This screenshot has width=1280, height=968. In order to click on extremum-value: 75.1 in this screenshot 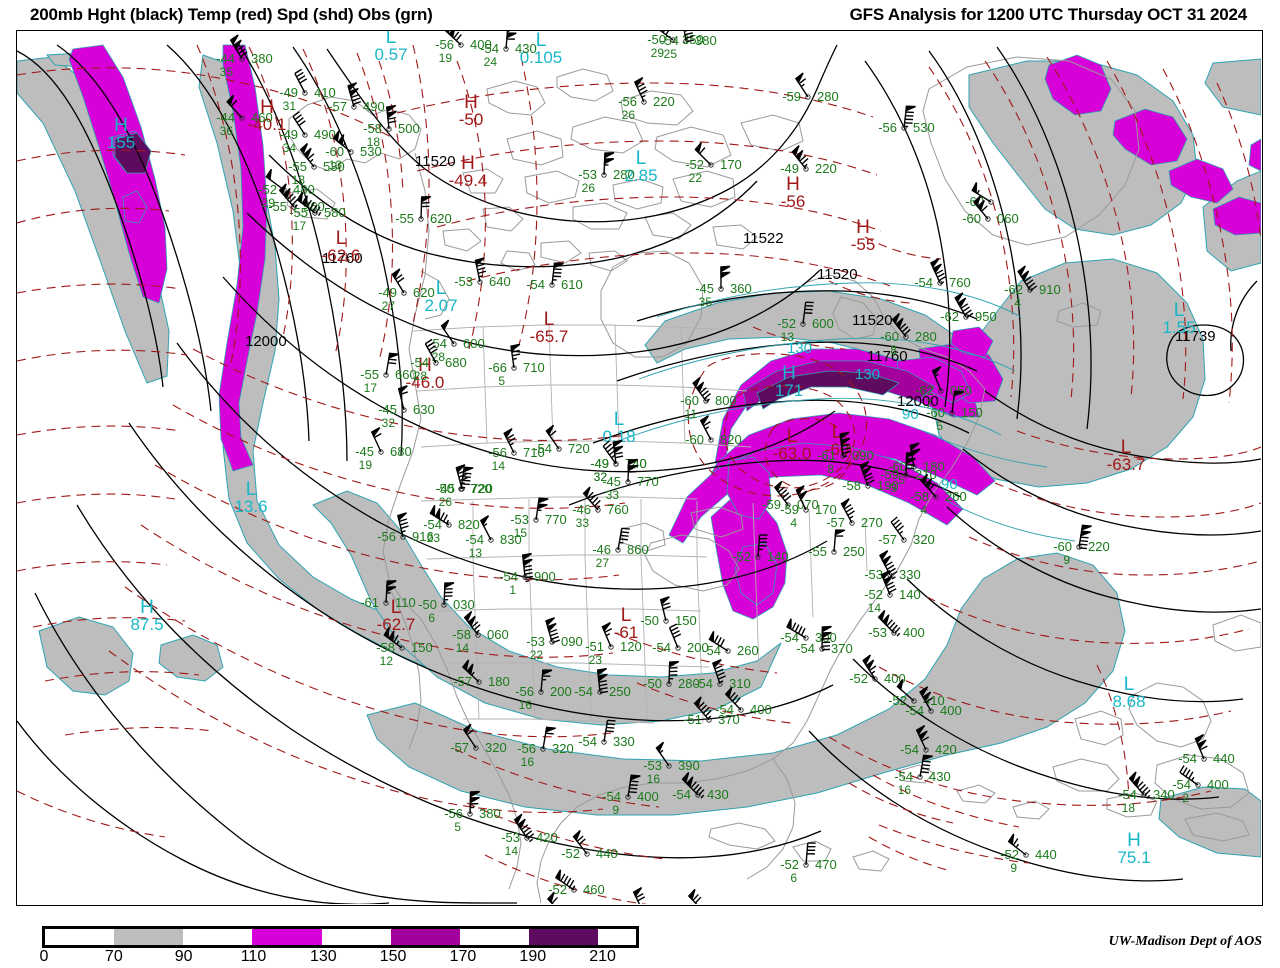, I will do `click(1133, 857)`.